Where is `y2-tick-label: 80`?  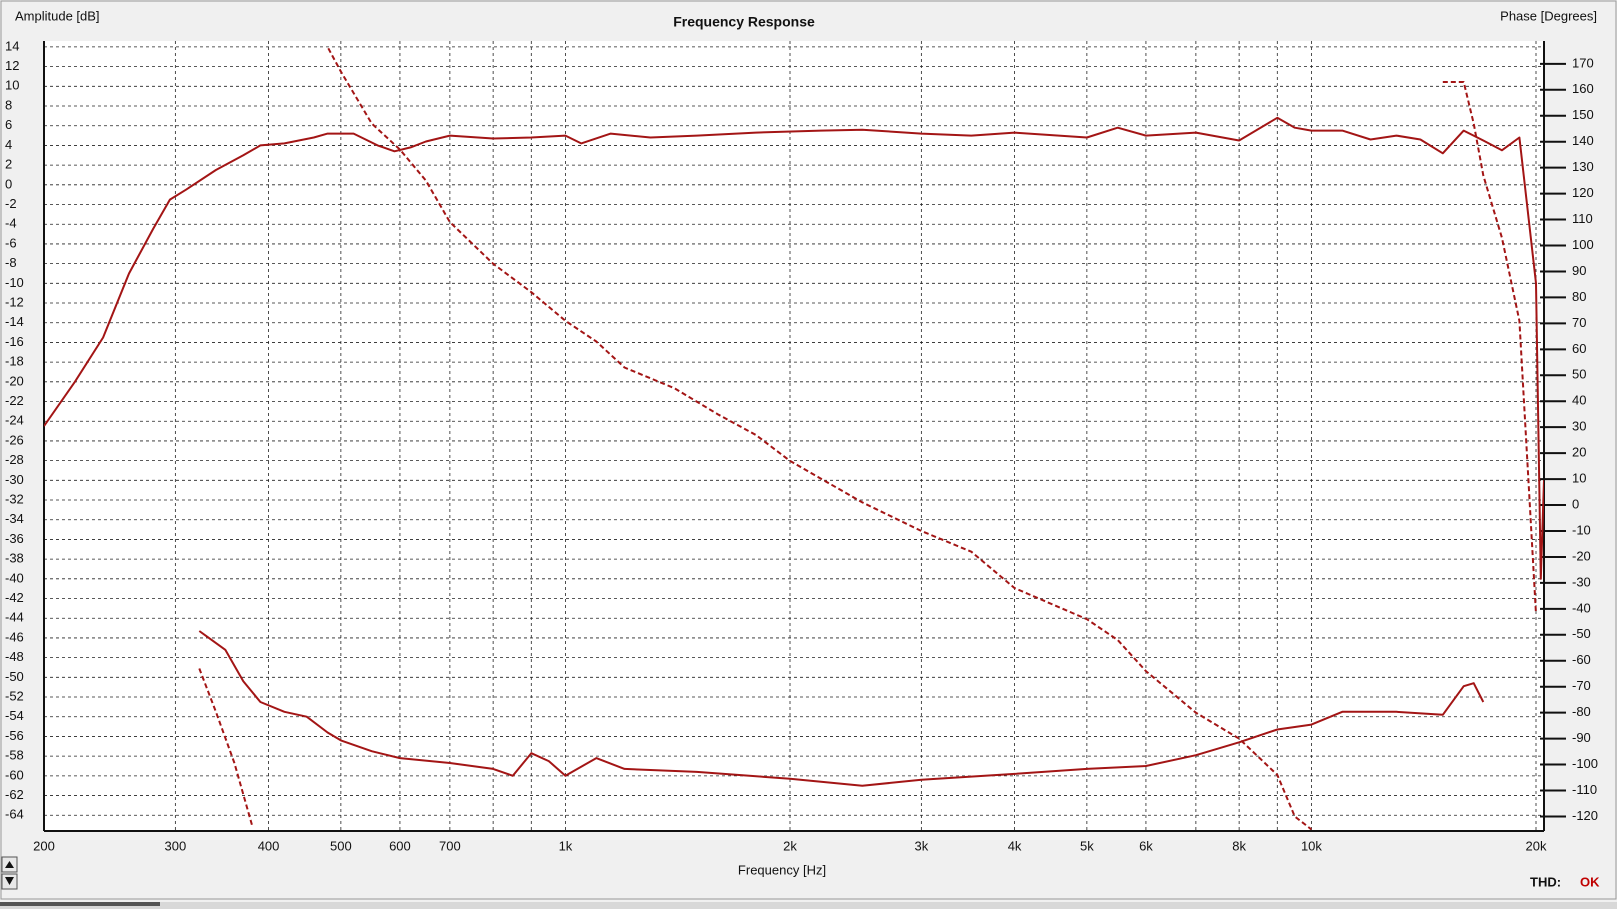 y2-tick-label: 80 is located at coordinates (1579, 296).